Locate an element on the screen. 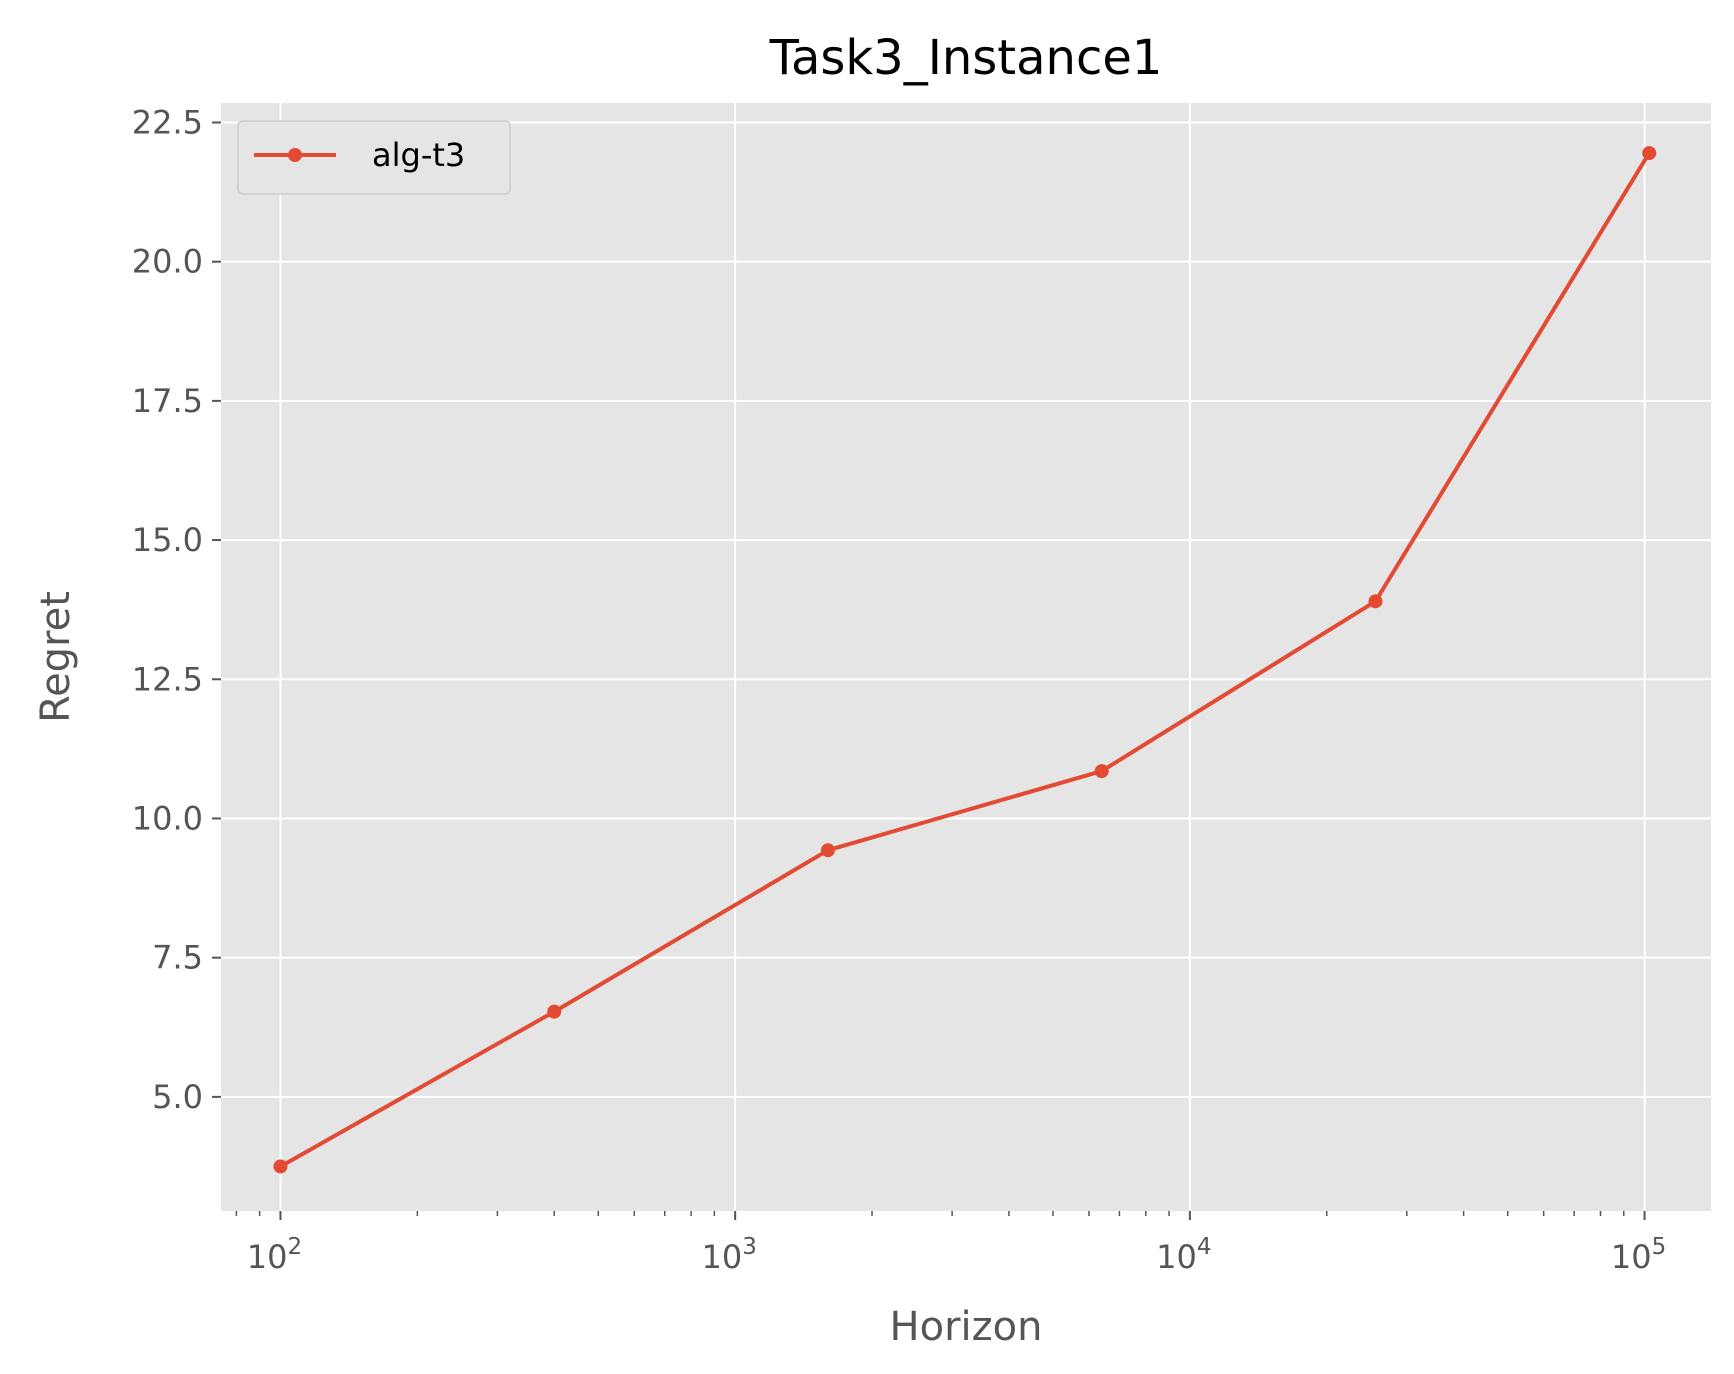 This screenshot has width=1734, height=1374. y-tick-label: 15.0 is located at coordinates (167, 540).